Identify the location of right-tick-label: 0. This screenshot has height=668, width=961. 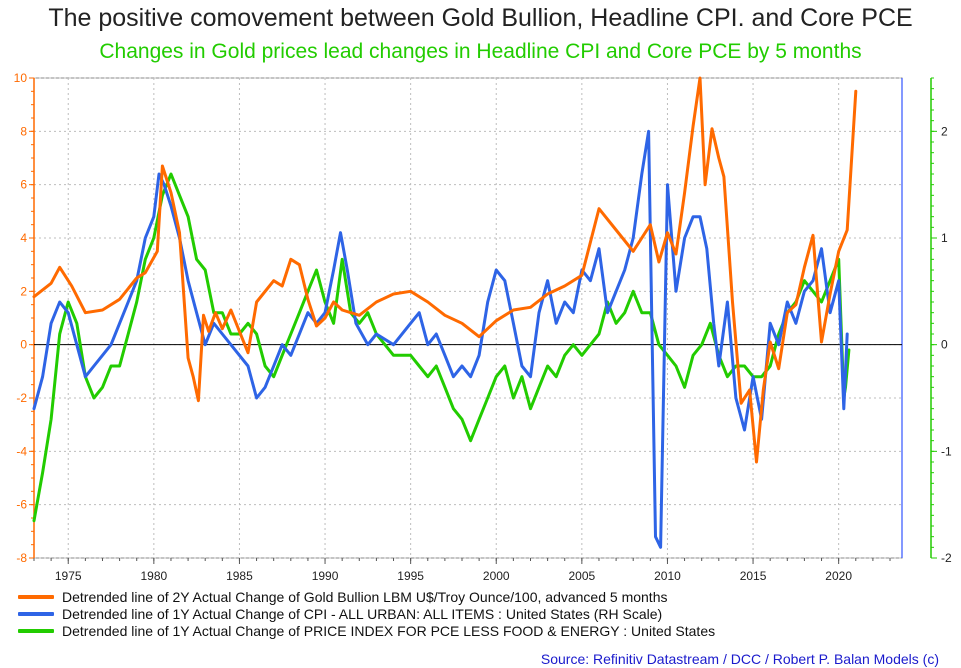
(944, 345).